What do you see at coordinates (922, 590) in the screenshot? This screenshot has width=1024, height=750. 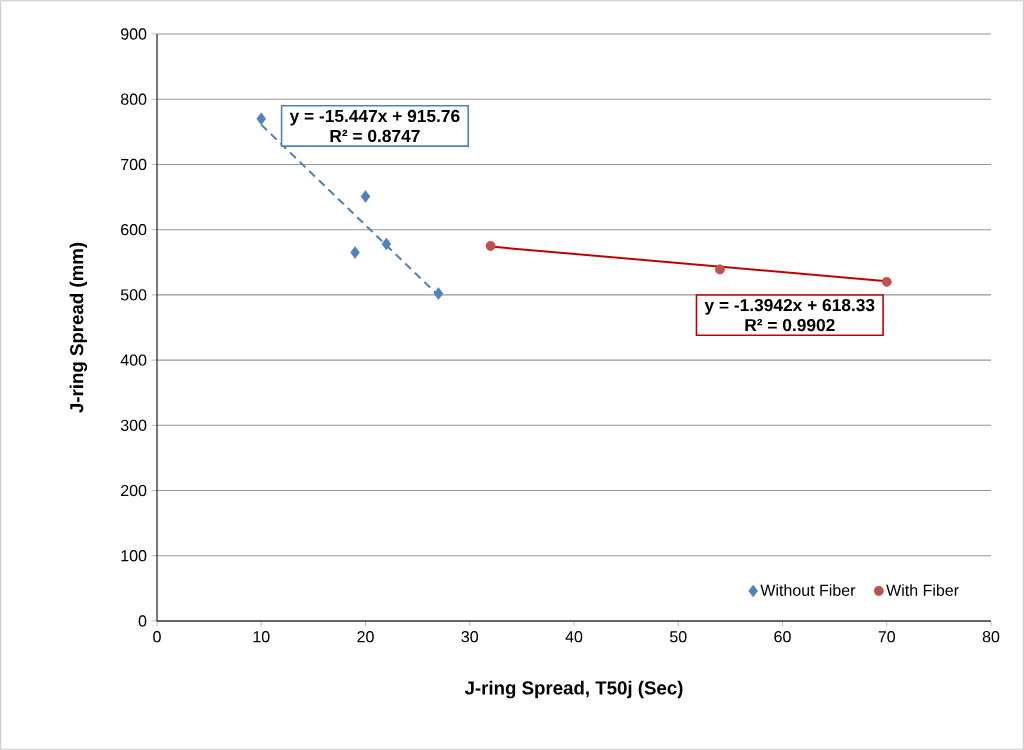 I see `legend-label: With Fiber` at bounding box center [922, 590].